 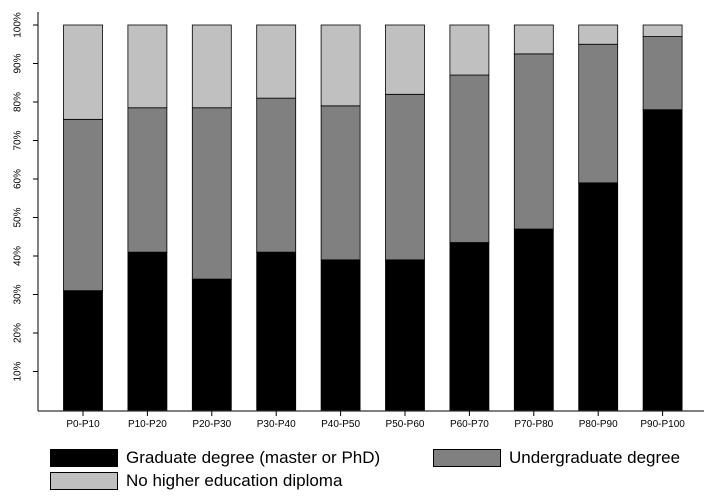 I want to click on bar-segment-P0-P10-s2, so click(x=83, y=72).